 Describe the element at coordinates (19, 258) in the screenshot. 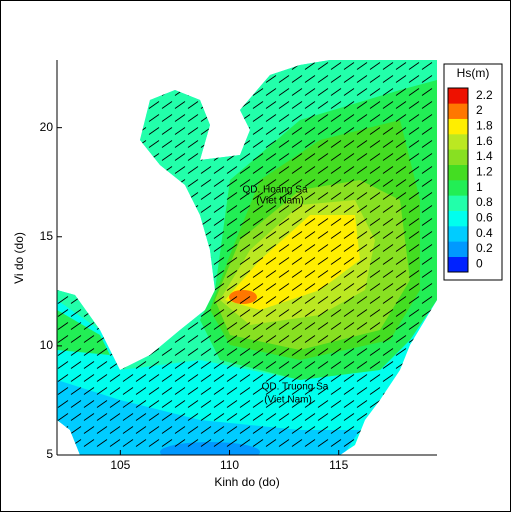

I see `y-axis-label: Vi do (do)` at that location.